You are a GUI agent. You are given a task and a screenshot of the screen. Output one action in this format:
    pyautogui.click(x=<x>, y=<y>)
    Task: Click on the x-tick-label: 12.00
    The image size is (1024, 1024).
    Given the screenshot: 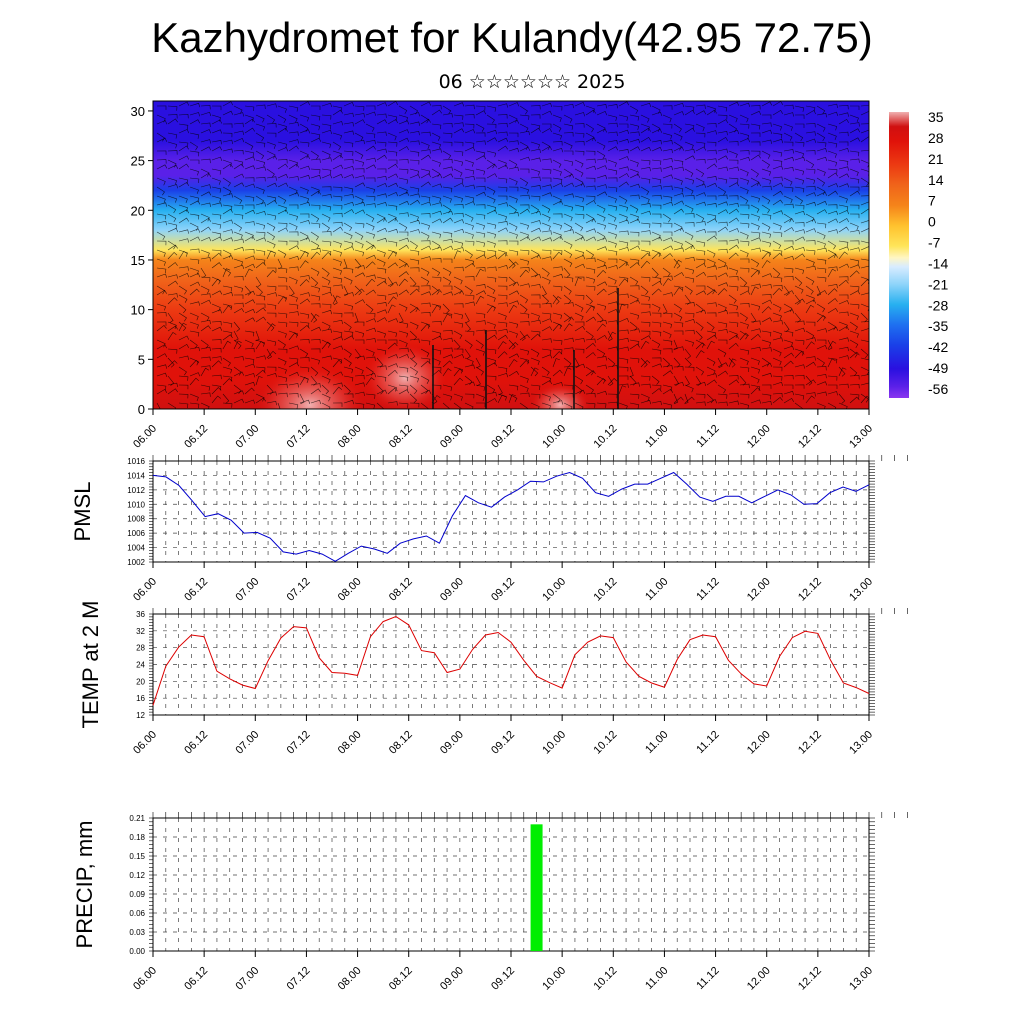 What is the action you would take?
    pyautogui.click(x=759, y=590)
    